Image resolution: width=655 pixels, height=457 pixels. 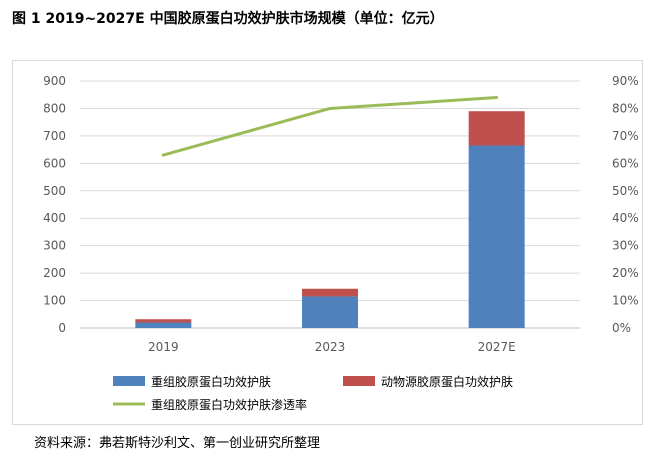 What do you see at coordinates (54, 246) in the screenshot?
I see `y-left-tick-label: 300` at bounding box center [54, 246].